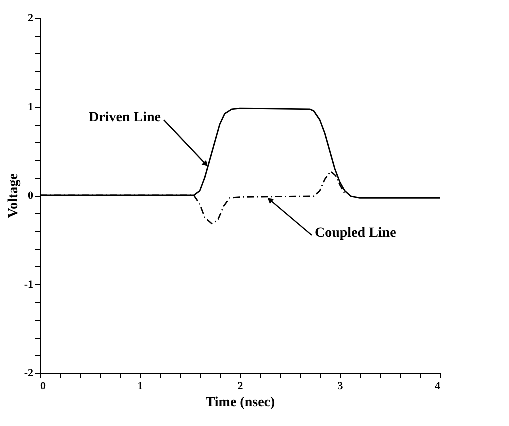 The width and height of the screenshot is (509, 426). I want to click on y-tick-label: 0, so click(31, 196).